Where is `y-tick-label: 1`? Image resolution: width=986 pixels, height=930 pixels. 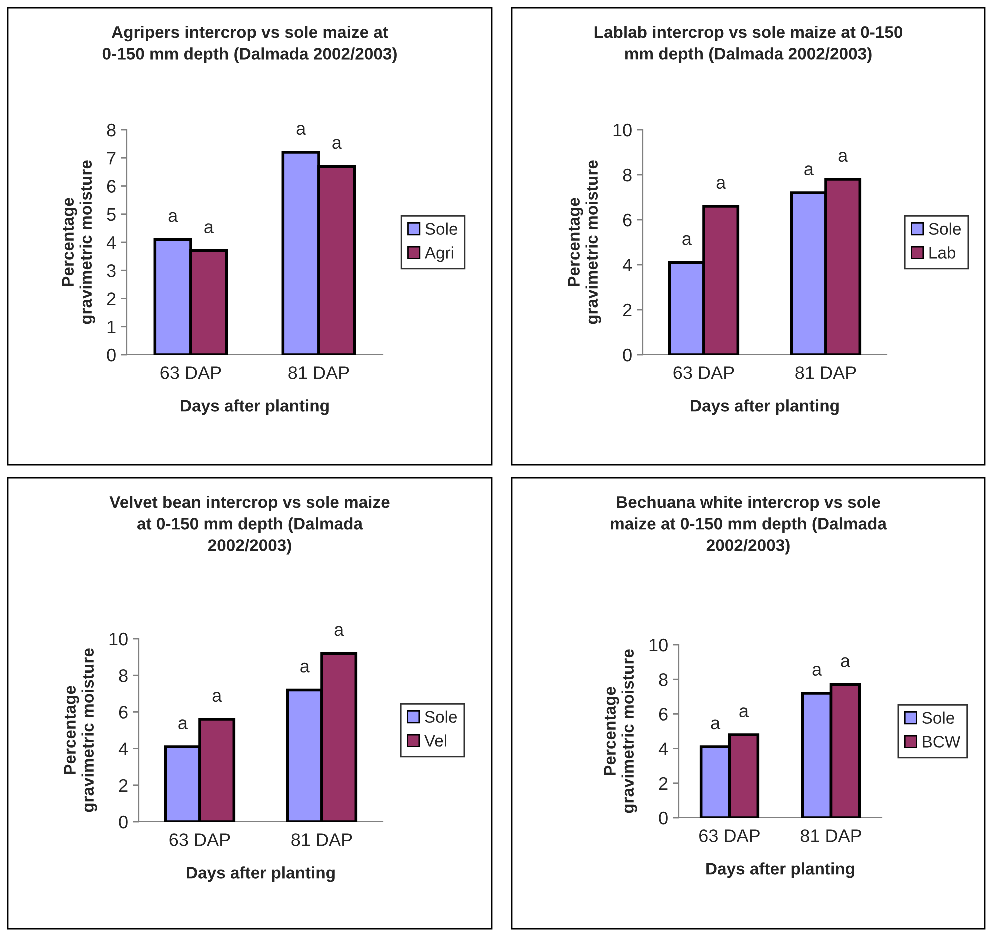
y-tick-label: 1 is located at coordinates (112, 327).